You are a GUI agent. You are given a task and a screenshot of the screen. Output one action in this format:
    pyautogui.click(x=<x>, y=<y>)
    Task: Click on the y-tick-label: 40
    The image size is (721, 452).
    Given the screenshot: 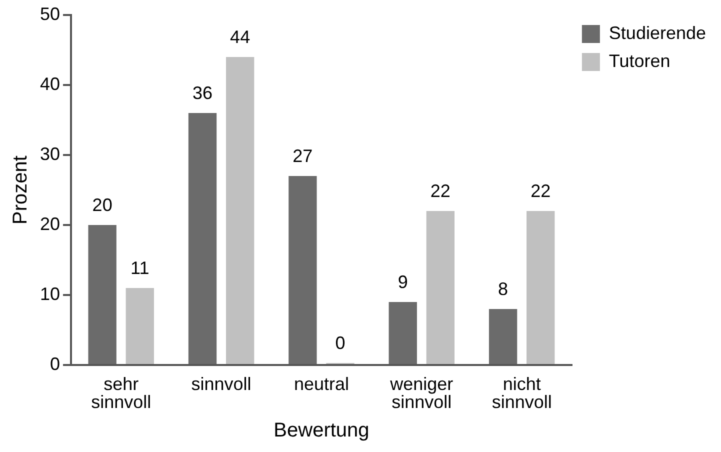 What is the action you would take?
    pyautogui.click(x=50, y=84)
    